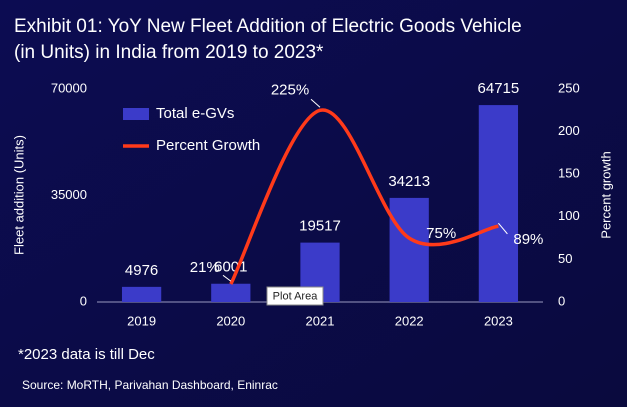 Image resolution: width=627 pixels, height=407 pixels. What do you see at coordinates (69, 194) in the screenshot?
I see `y-tick-label: 35000` at bounding box center [69, 194].